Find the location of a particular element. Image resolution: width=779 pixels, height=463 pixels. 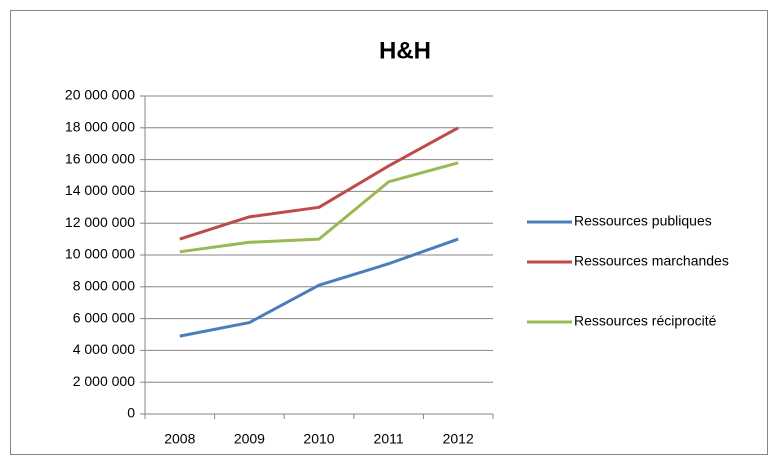

y-tick-label: 2 000 000 is located at coordinates (104, 381).